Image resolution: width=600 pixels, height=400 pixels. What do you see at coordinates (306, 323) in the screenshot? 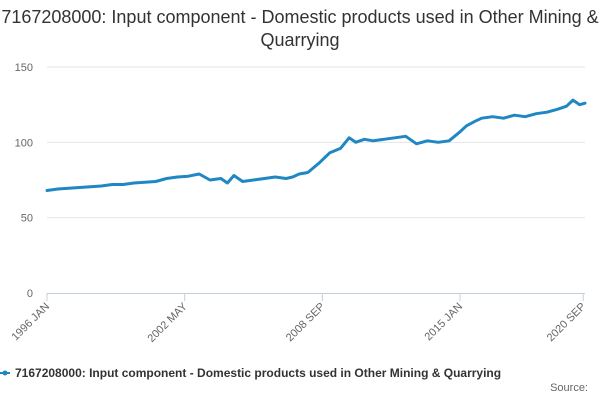
I see `x-tick-label: 2008 SEP` at bounding box center [306, 323].